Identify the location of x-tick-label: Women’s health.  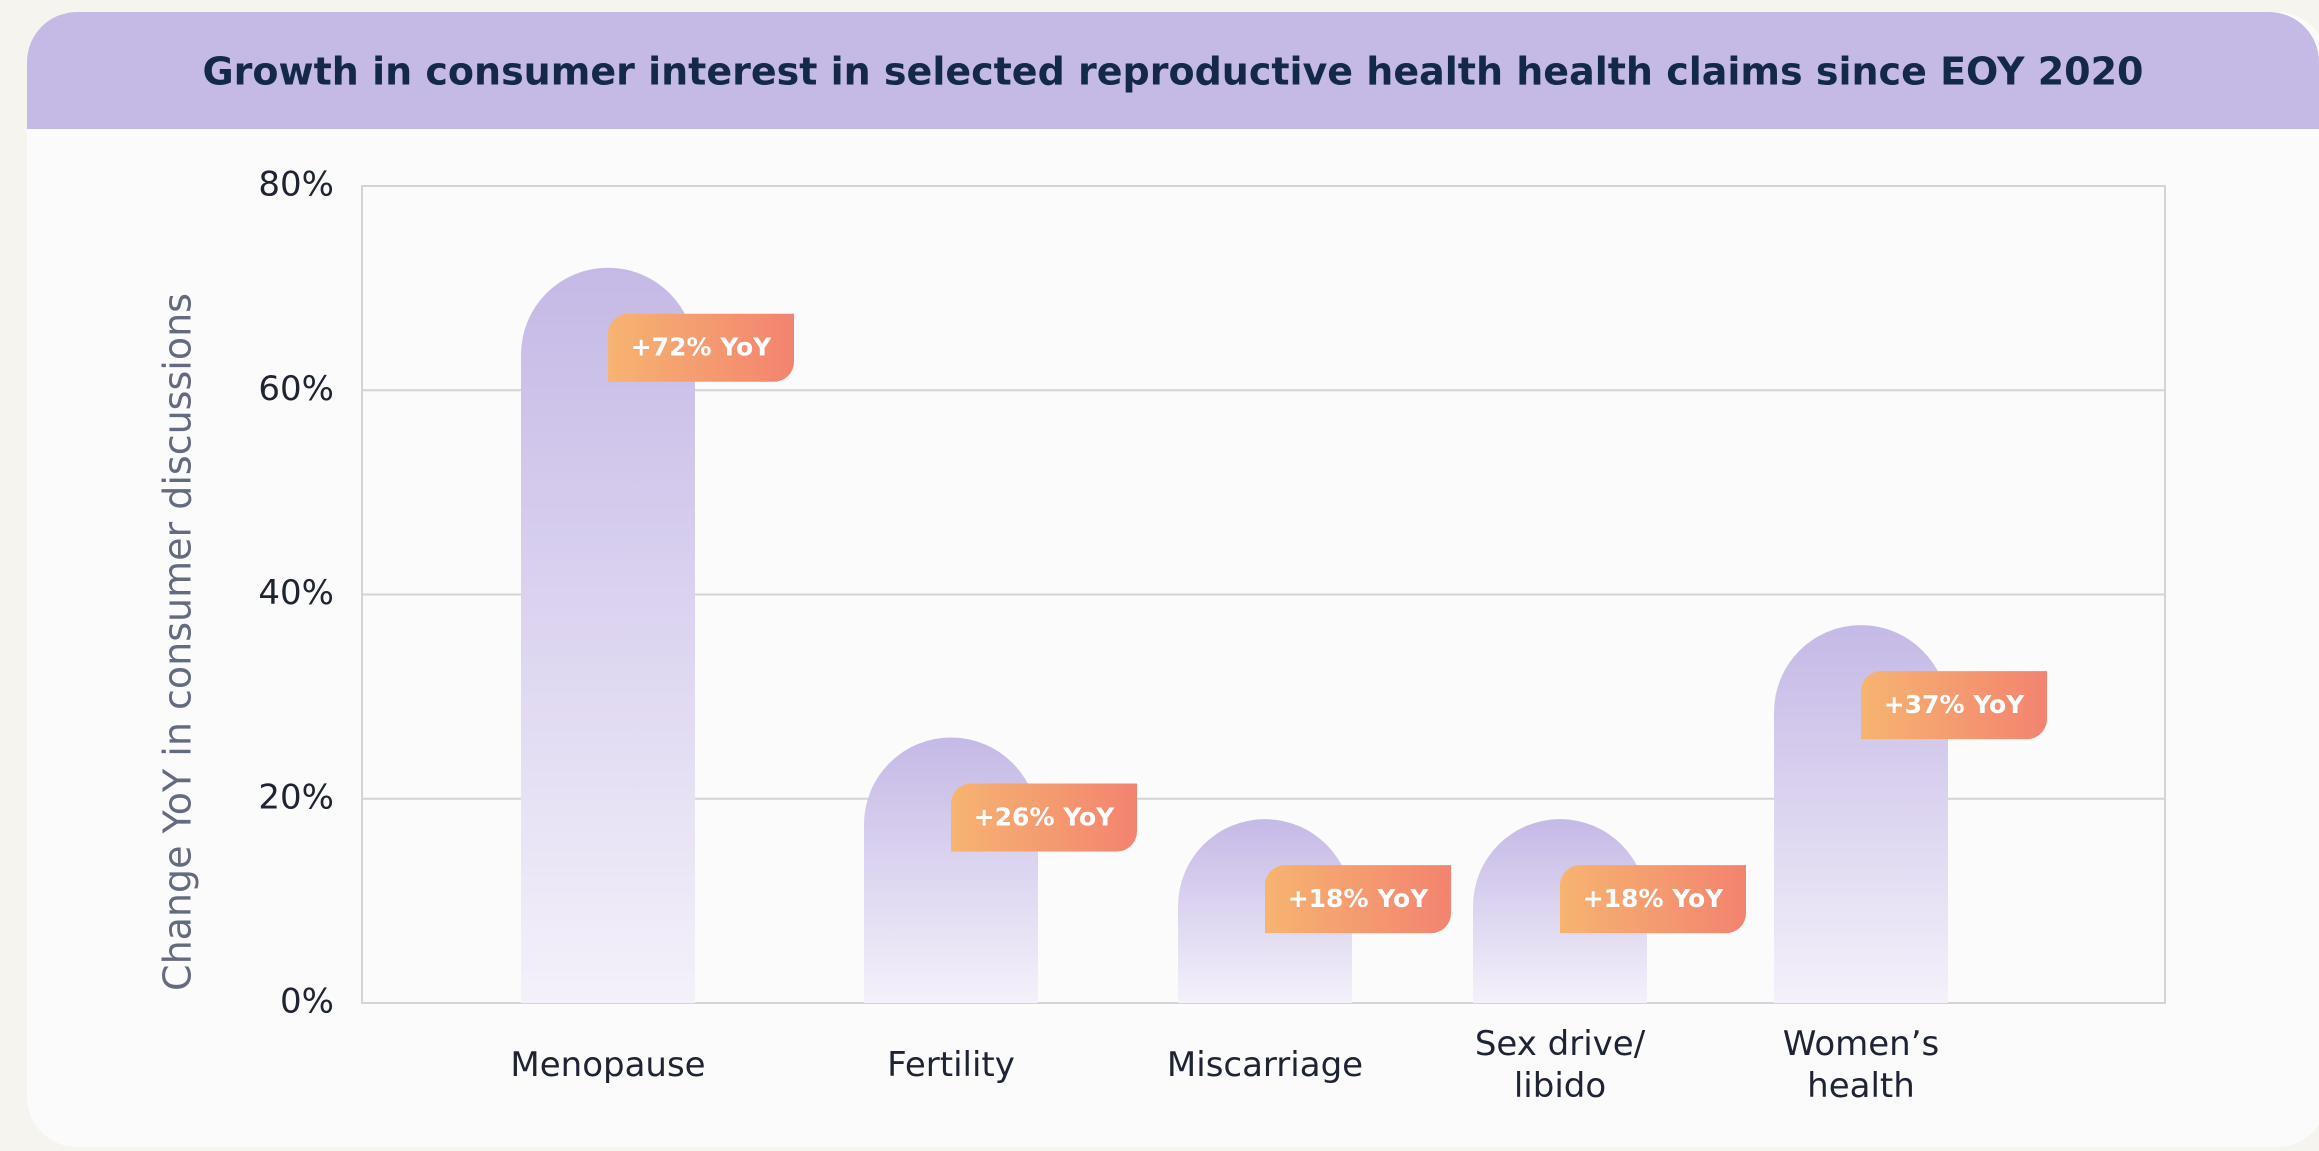
(1861, 1065).